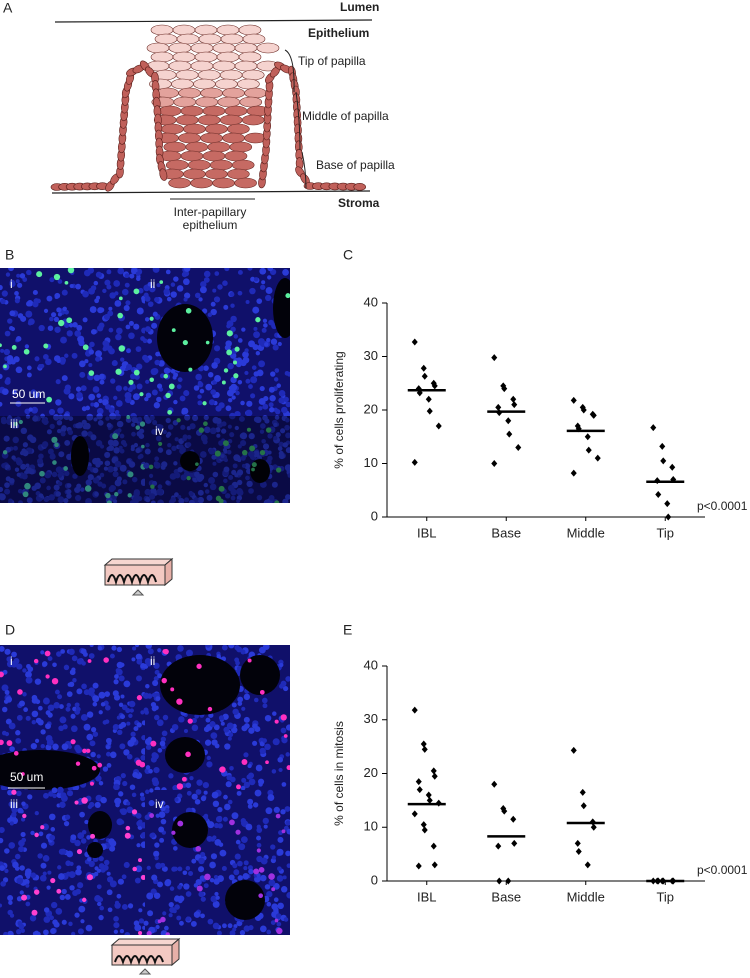  Describe the element at coordinates (211, 106) in the screenshot. I see `papilla-diagram` at that location.